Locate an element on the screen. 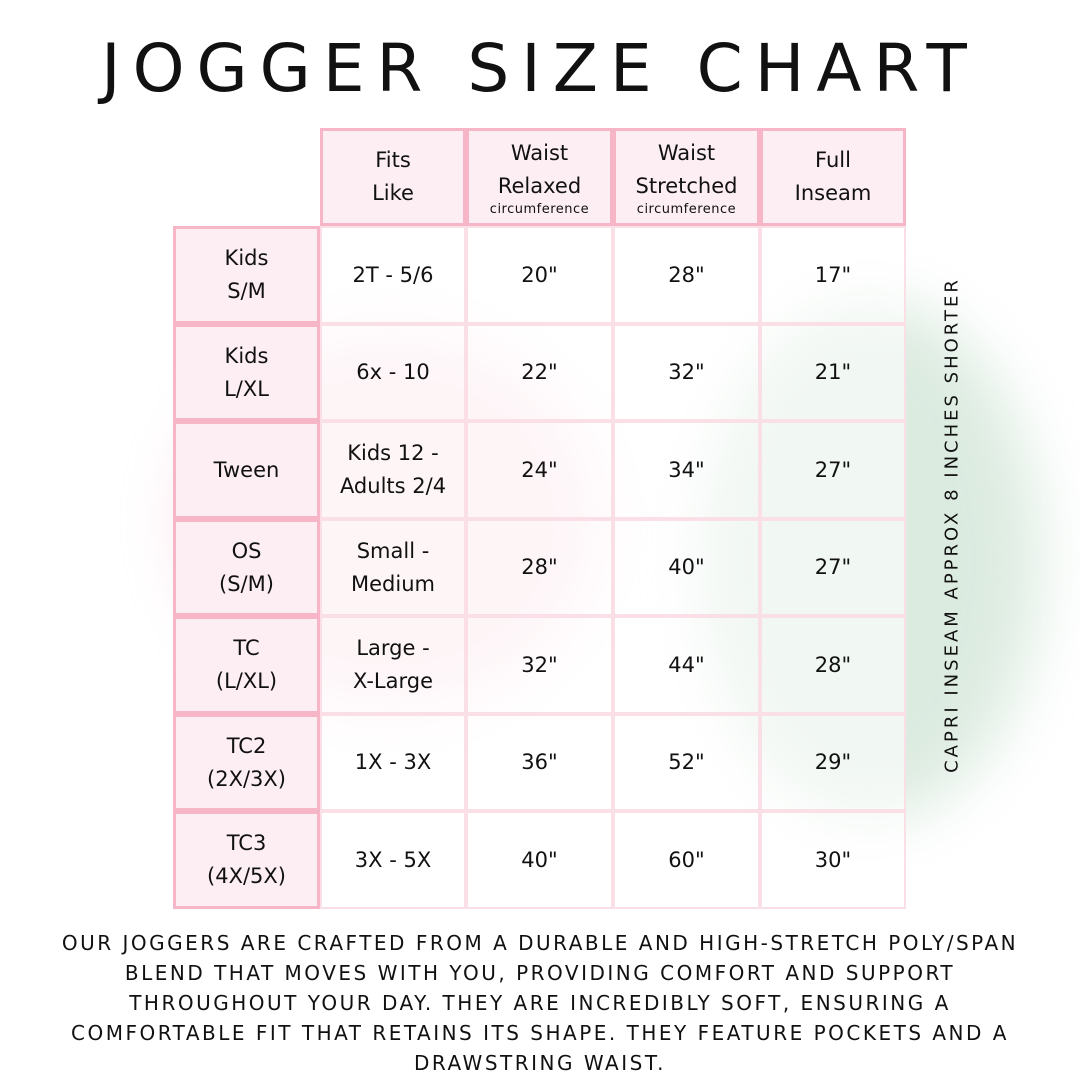  table-cell-inseam: 29" is located at coordinates (833, 762).